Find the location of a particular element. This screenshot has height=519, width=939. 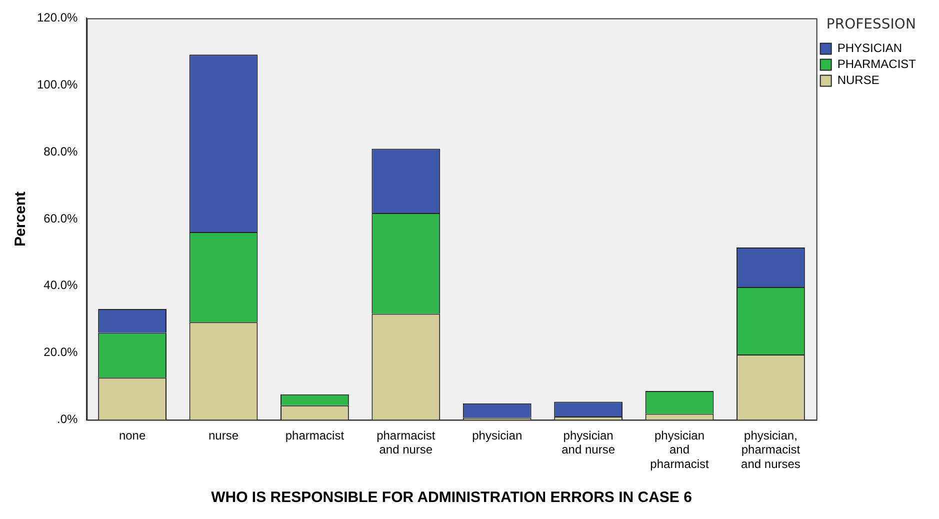

legend-label: PHARMACIST is located at coordinates (877, 64).